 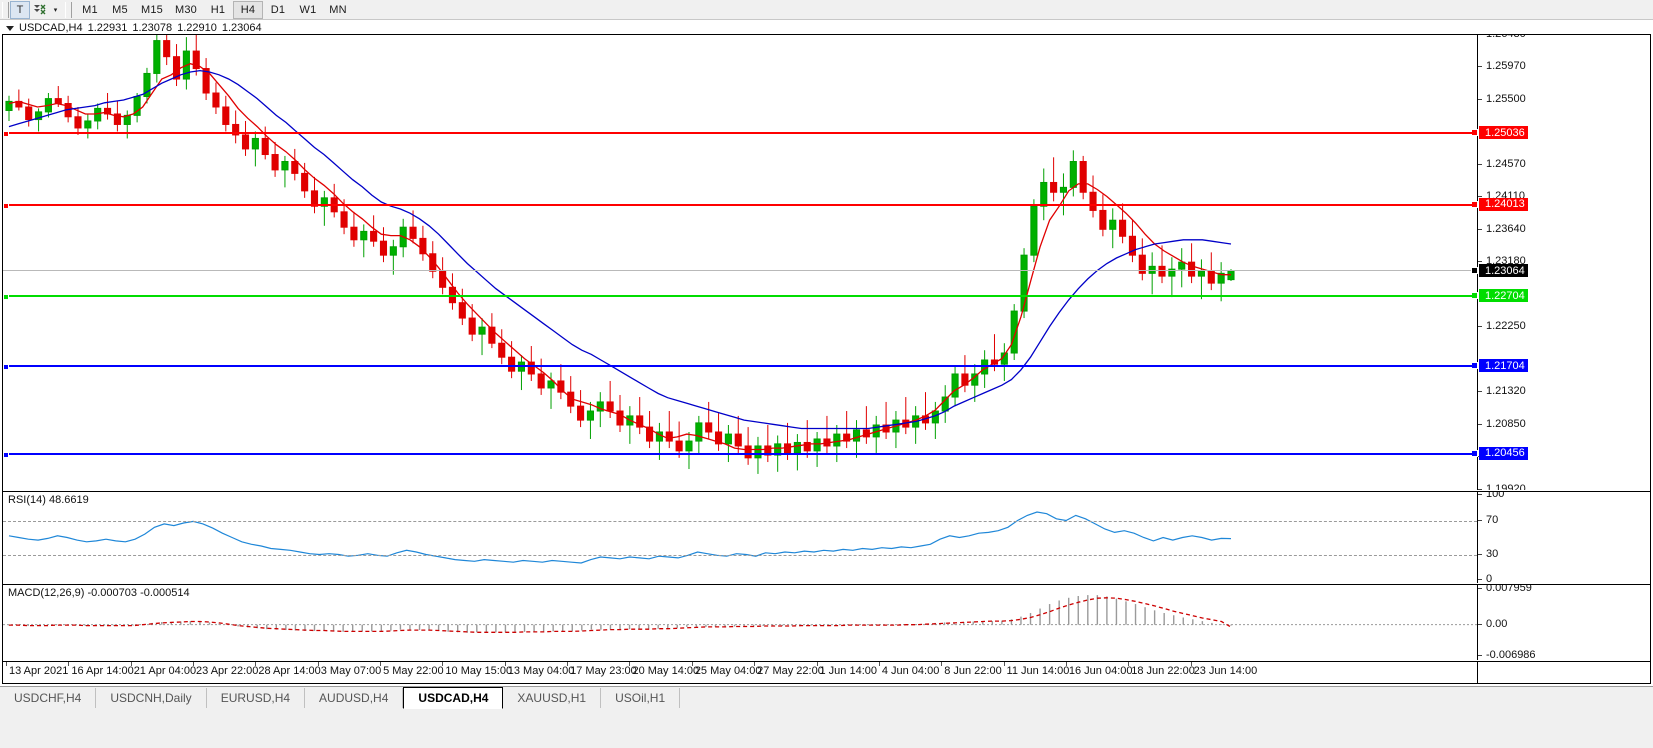 What do you see at coordinates (1505, 589) in the screenshot?
I see `macd-level-0007959: 0.007959` at bounding box center [1505, 589].